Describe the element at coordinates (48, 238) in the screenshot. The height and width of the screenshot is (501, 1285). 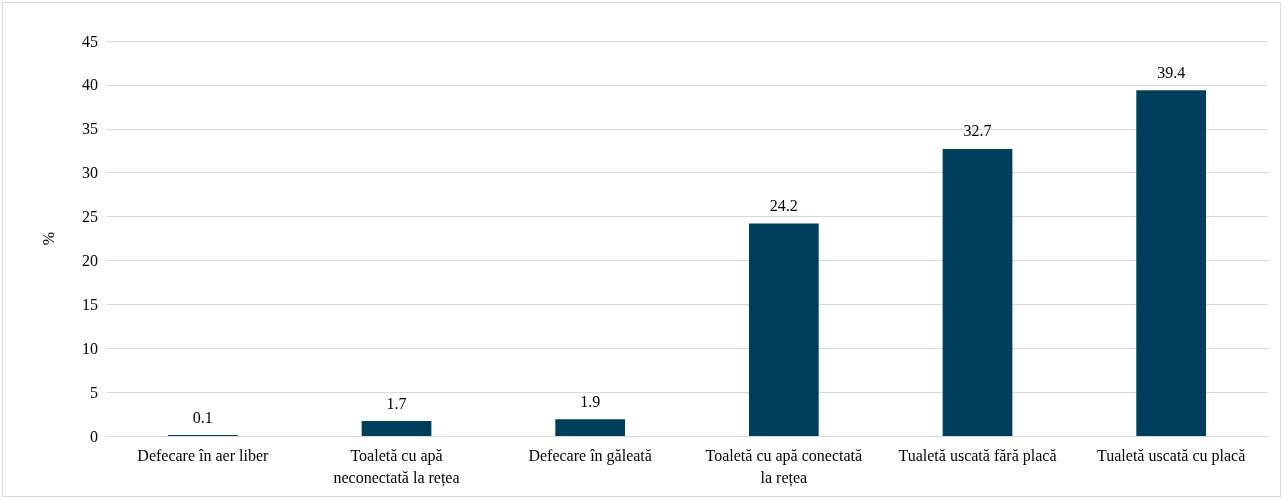
I see `y-axis-title: %` at that location.